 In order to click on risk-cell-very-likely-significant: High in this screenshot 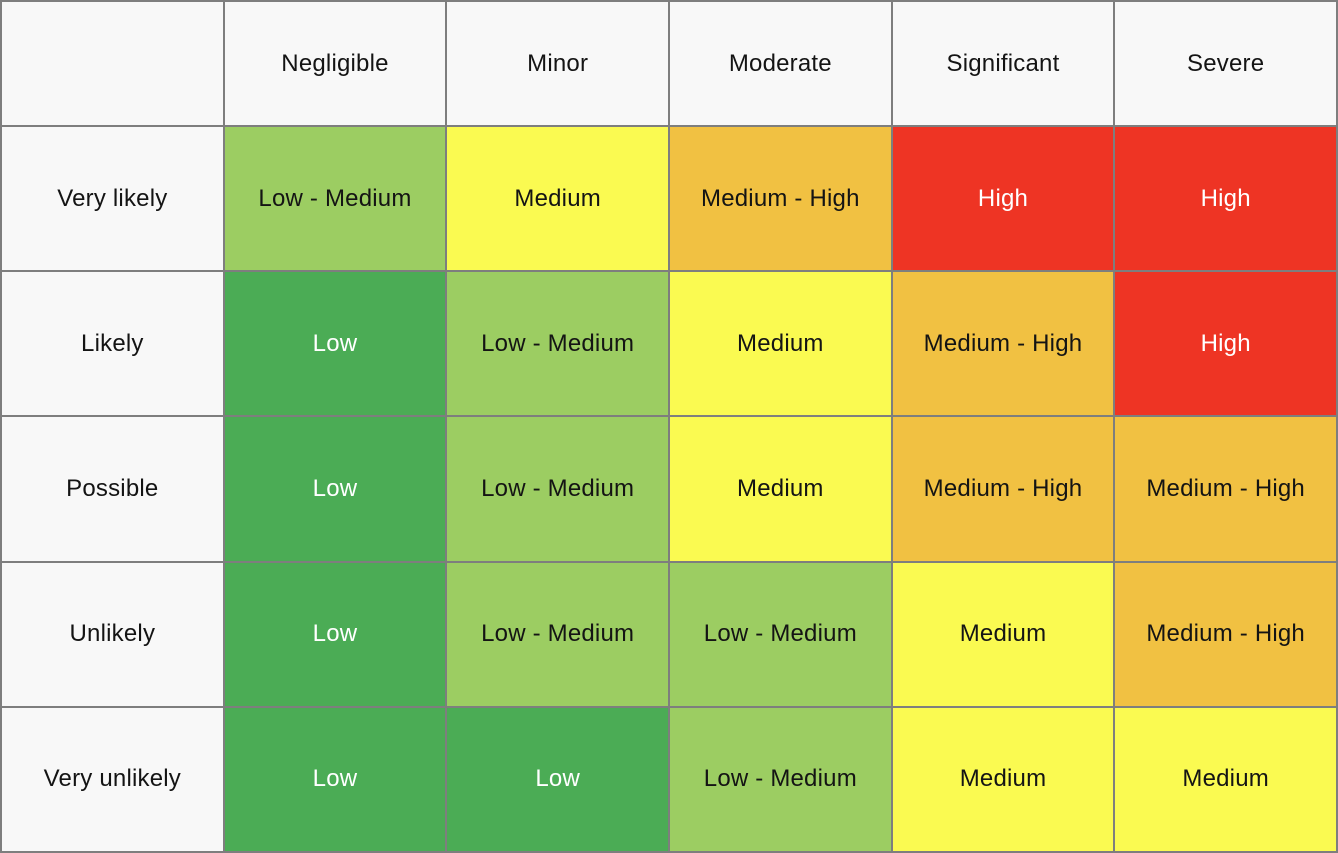, I will do `click(1003, 199)`.